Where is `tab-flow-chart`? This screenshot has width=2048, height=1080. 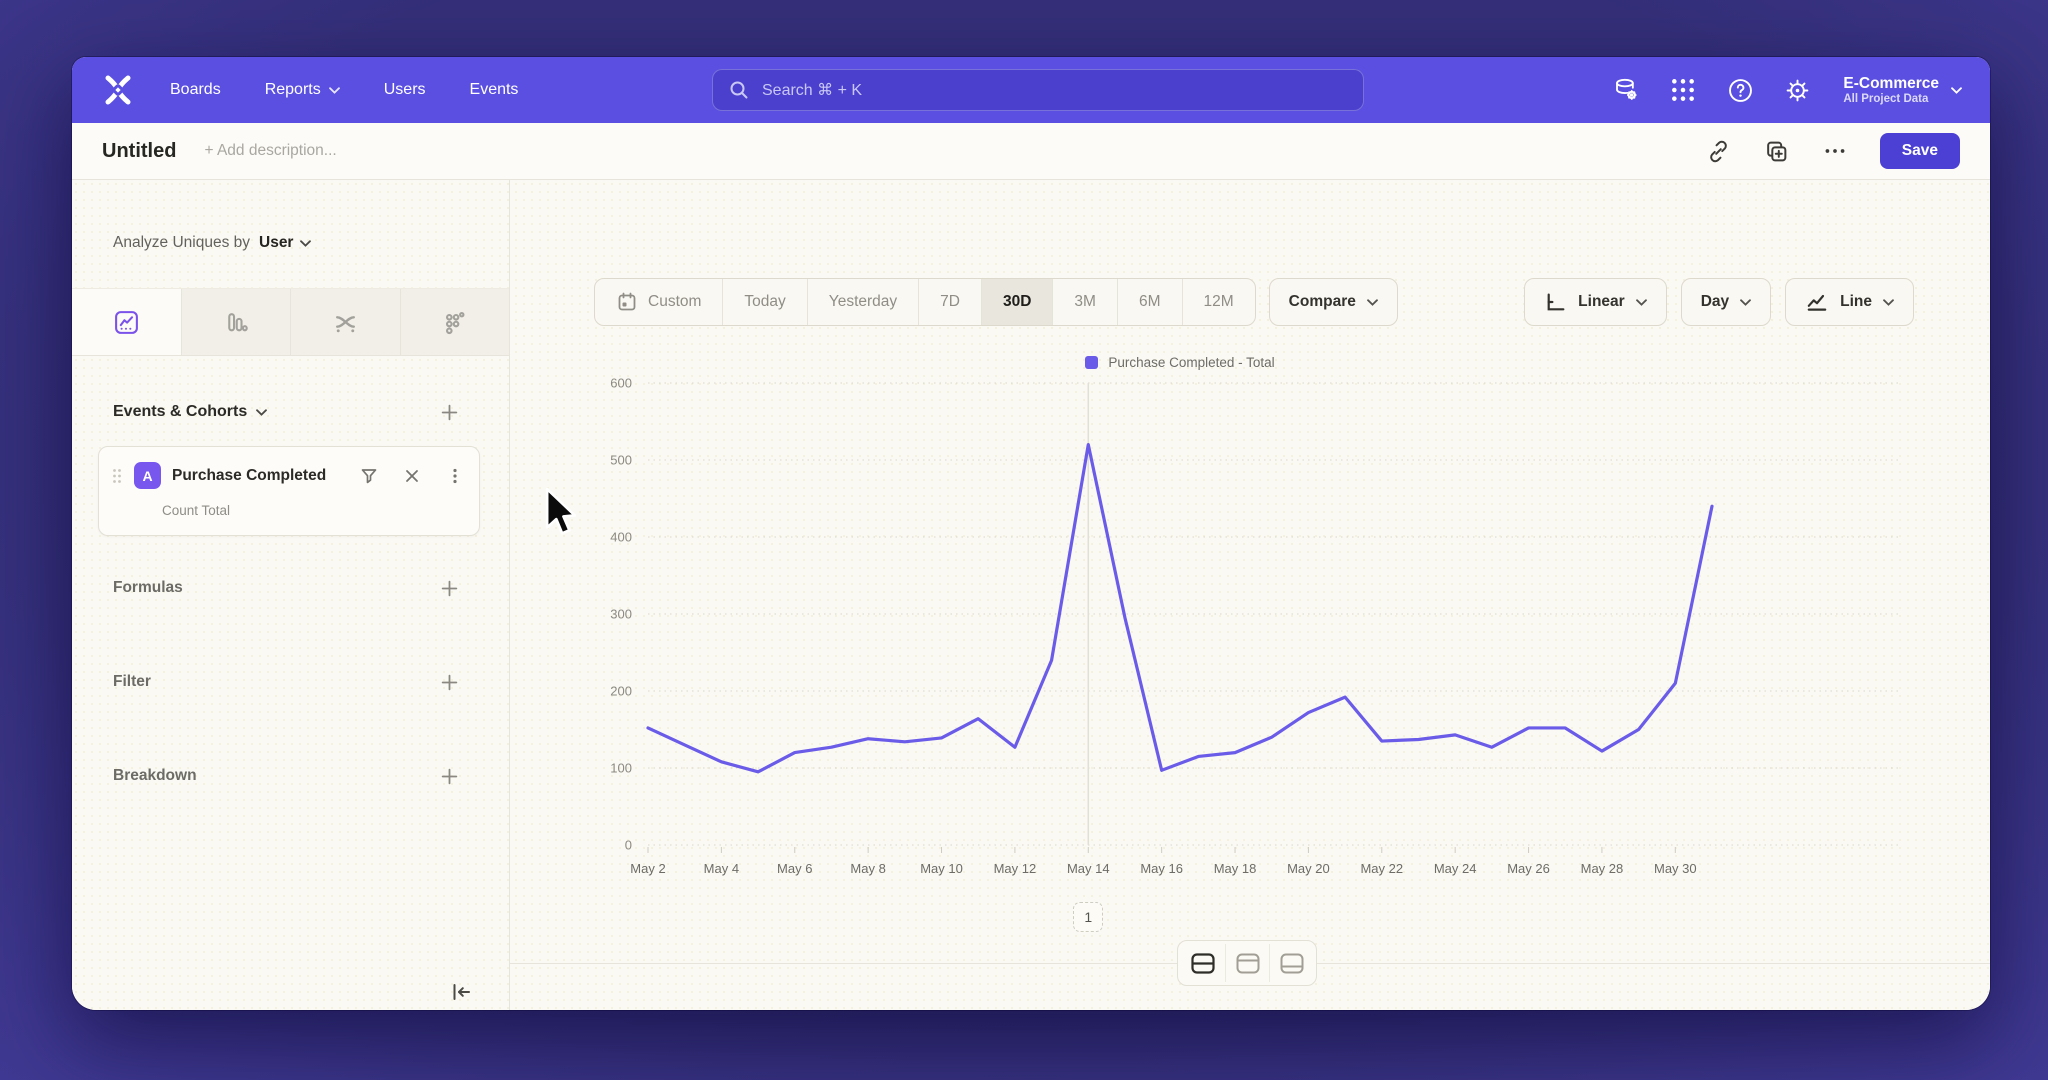
tab-flow-chart is located at coordinates (346, 322).